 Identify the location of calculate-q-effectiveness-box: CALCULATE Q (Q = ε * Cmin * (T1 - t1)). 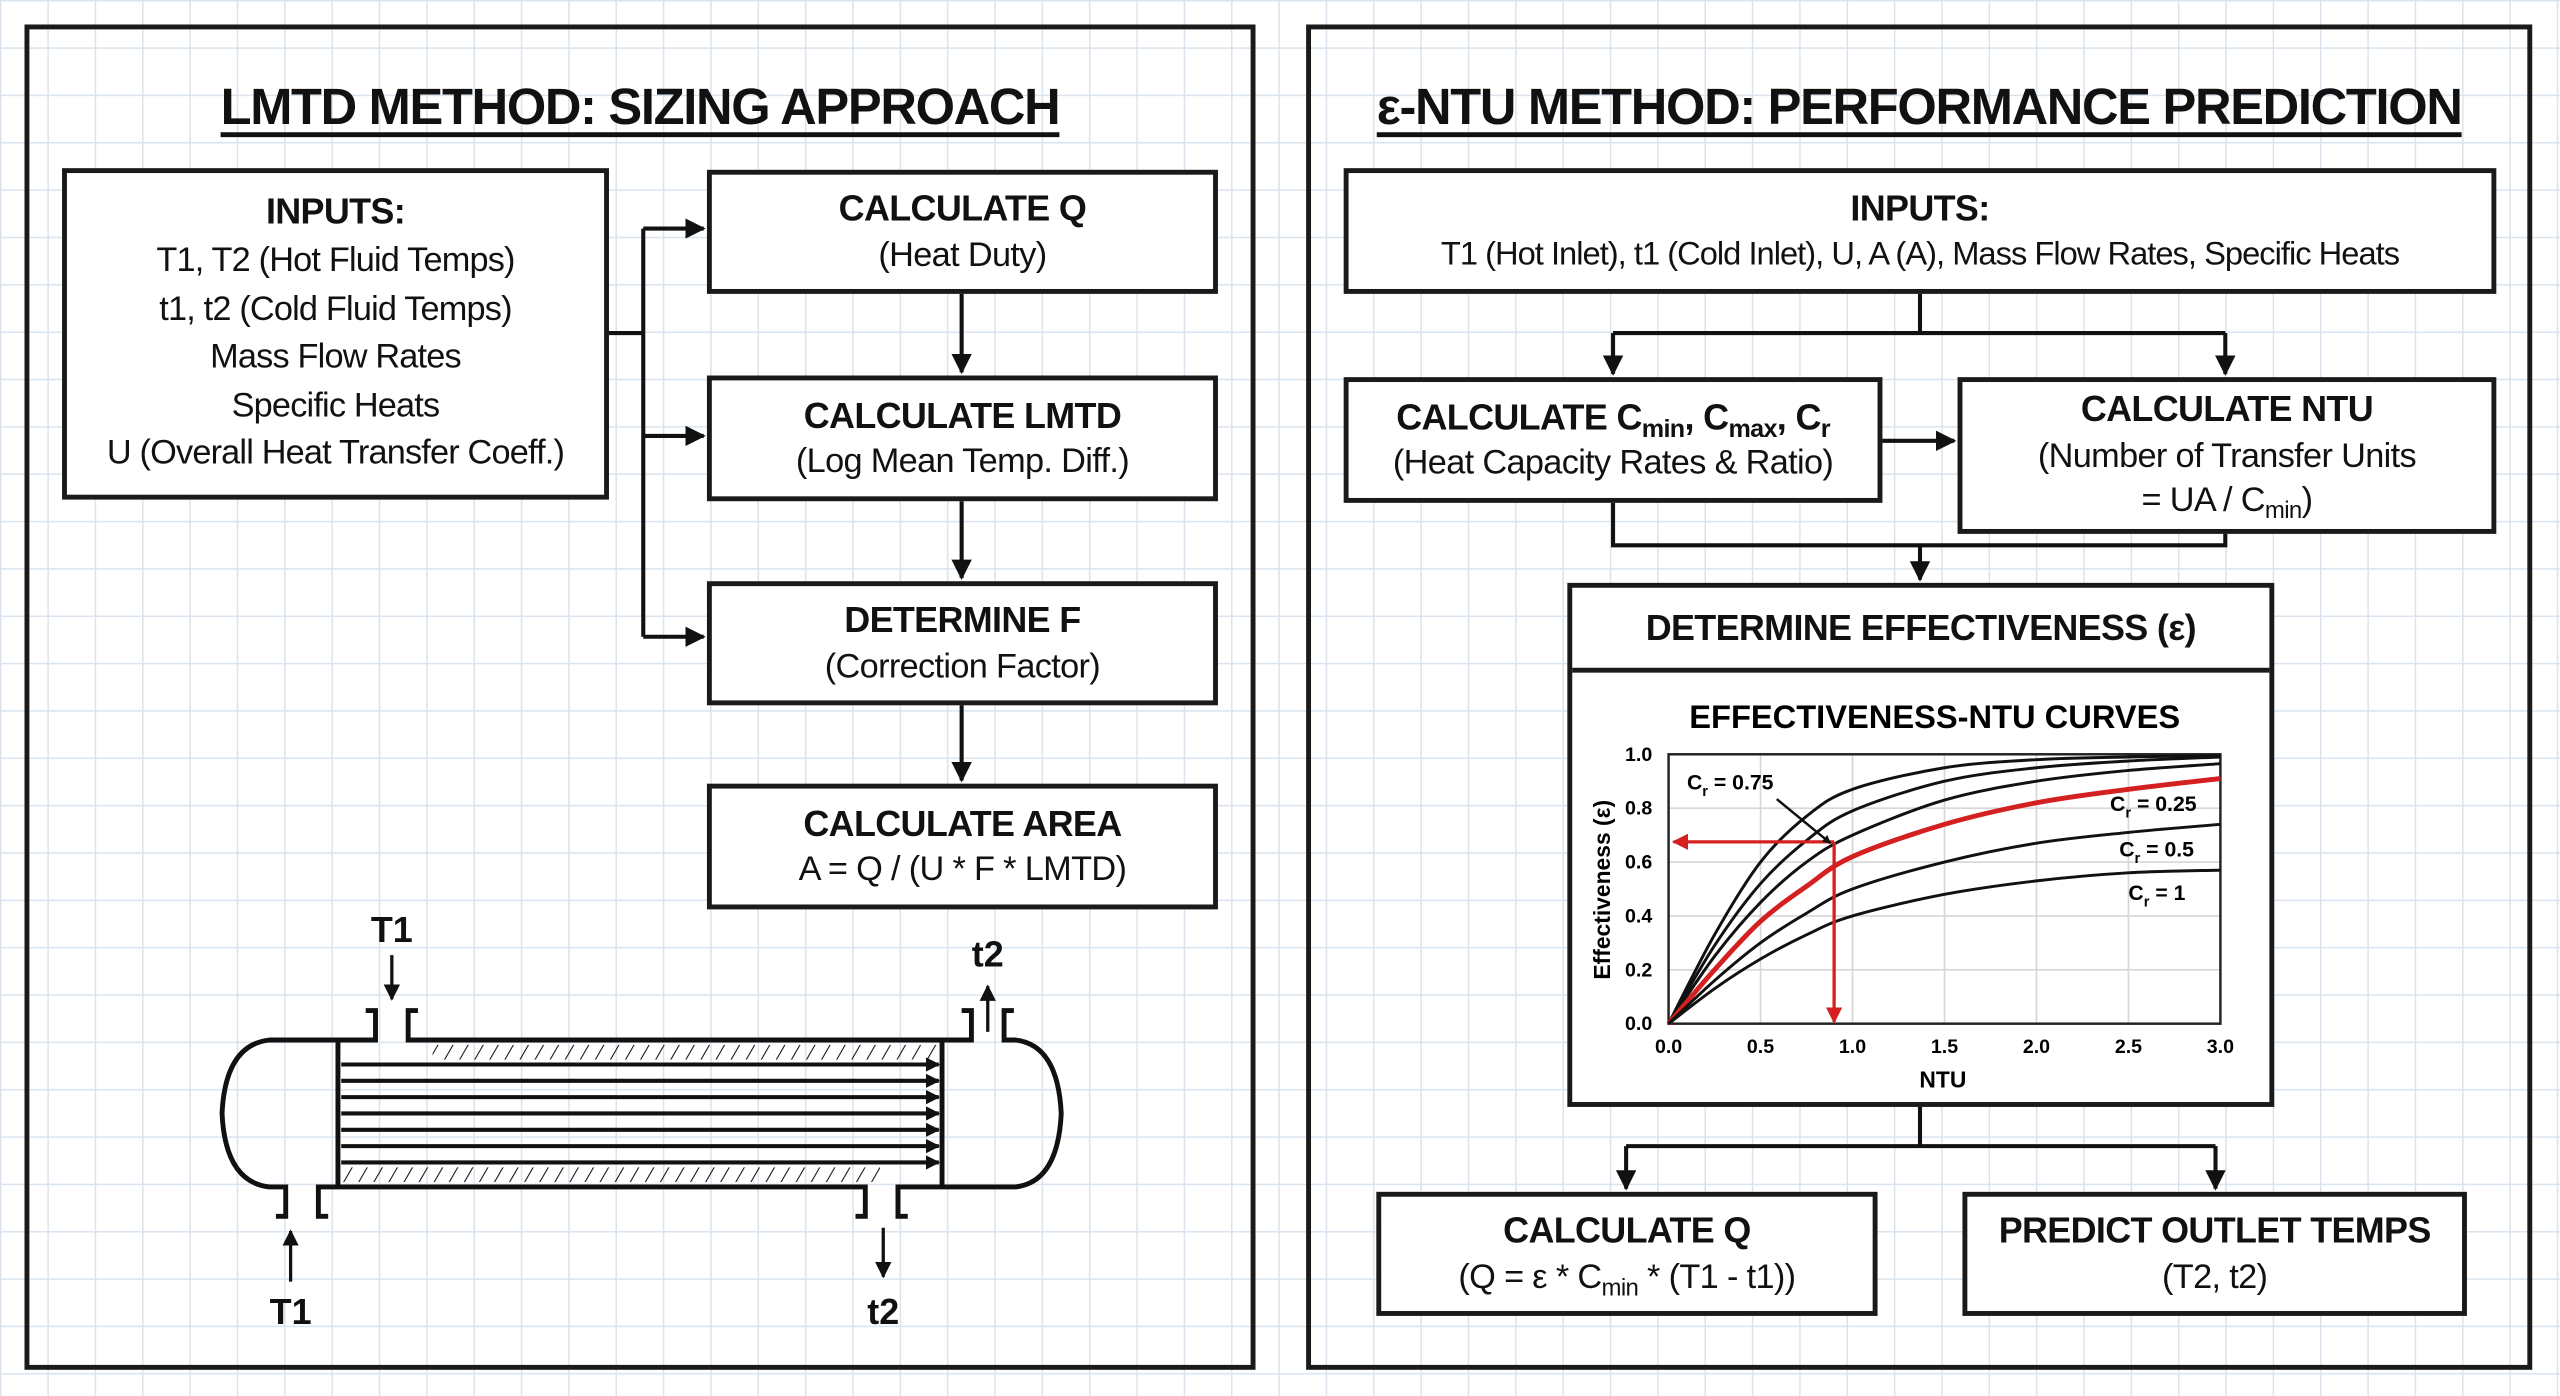
(1627, 1253).